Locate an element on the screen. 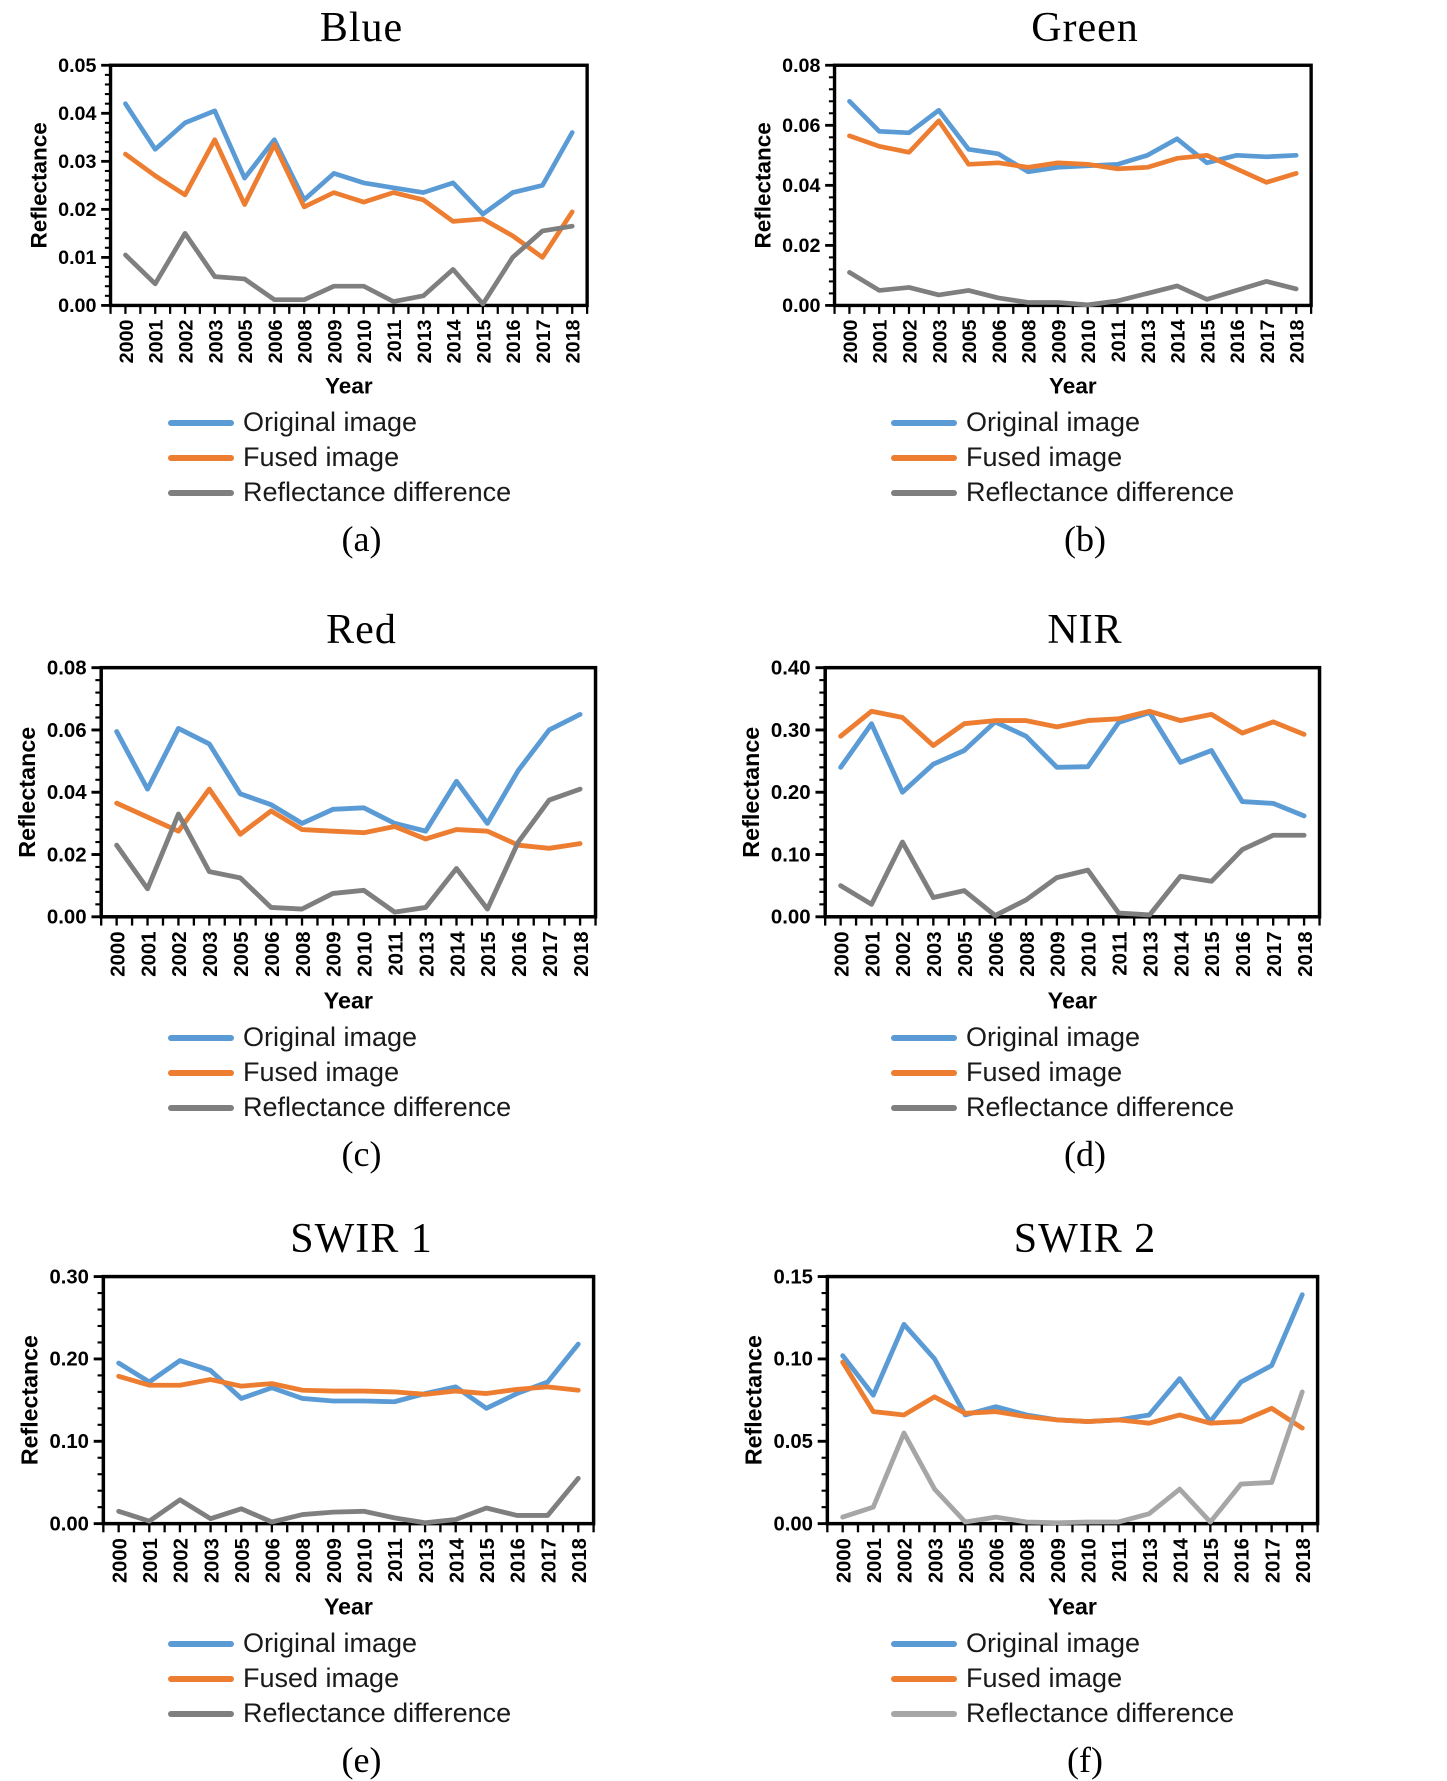  chart-title: Green is located at coordinates (1085, 28).